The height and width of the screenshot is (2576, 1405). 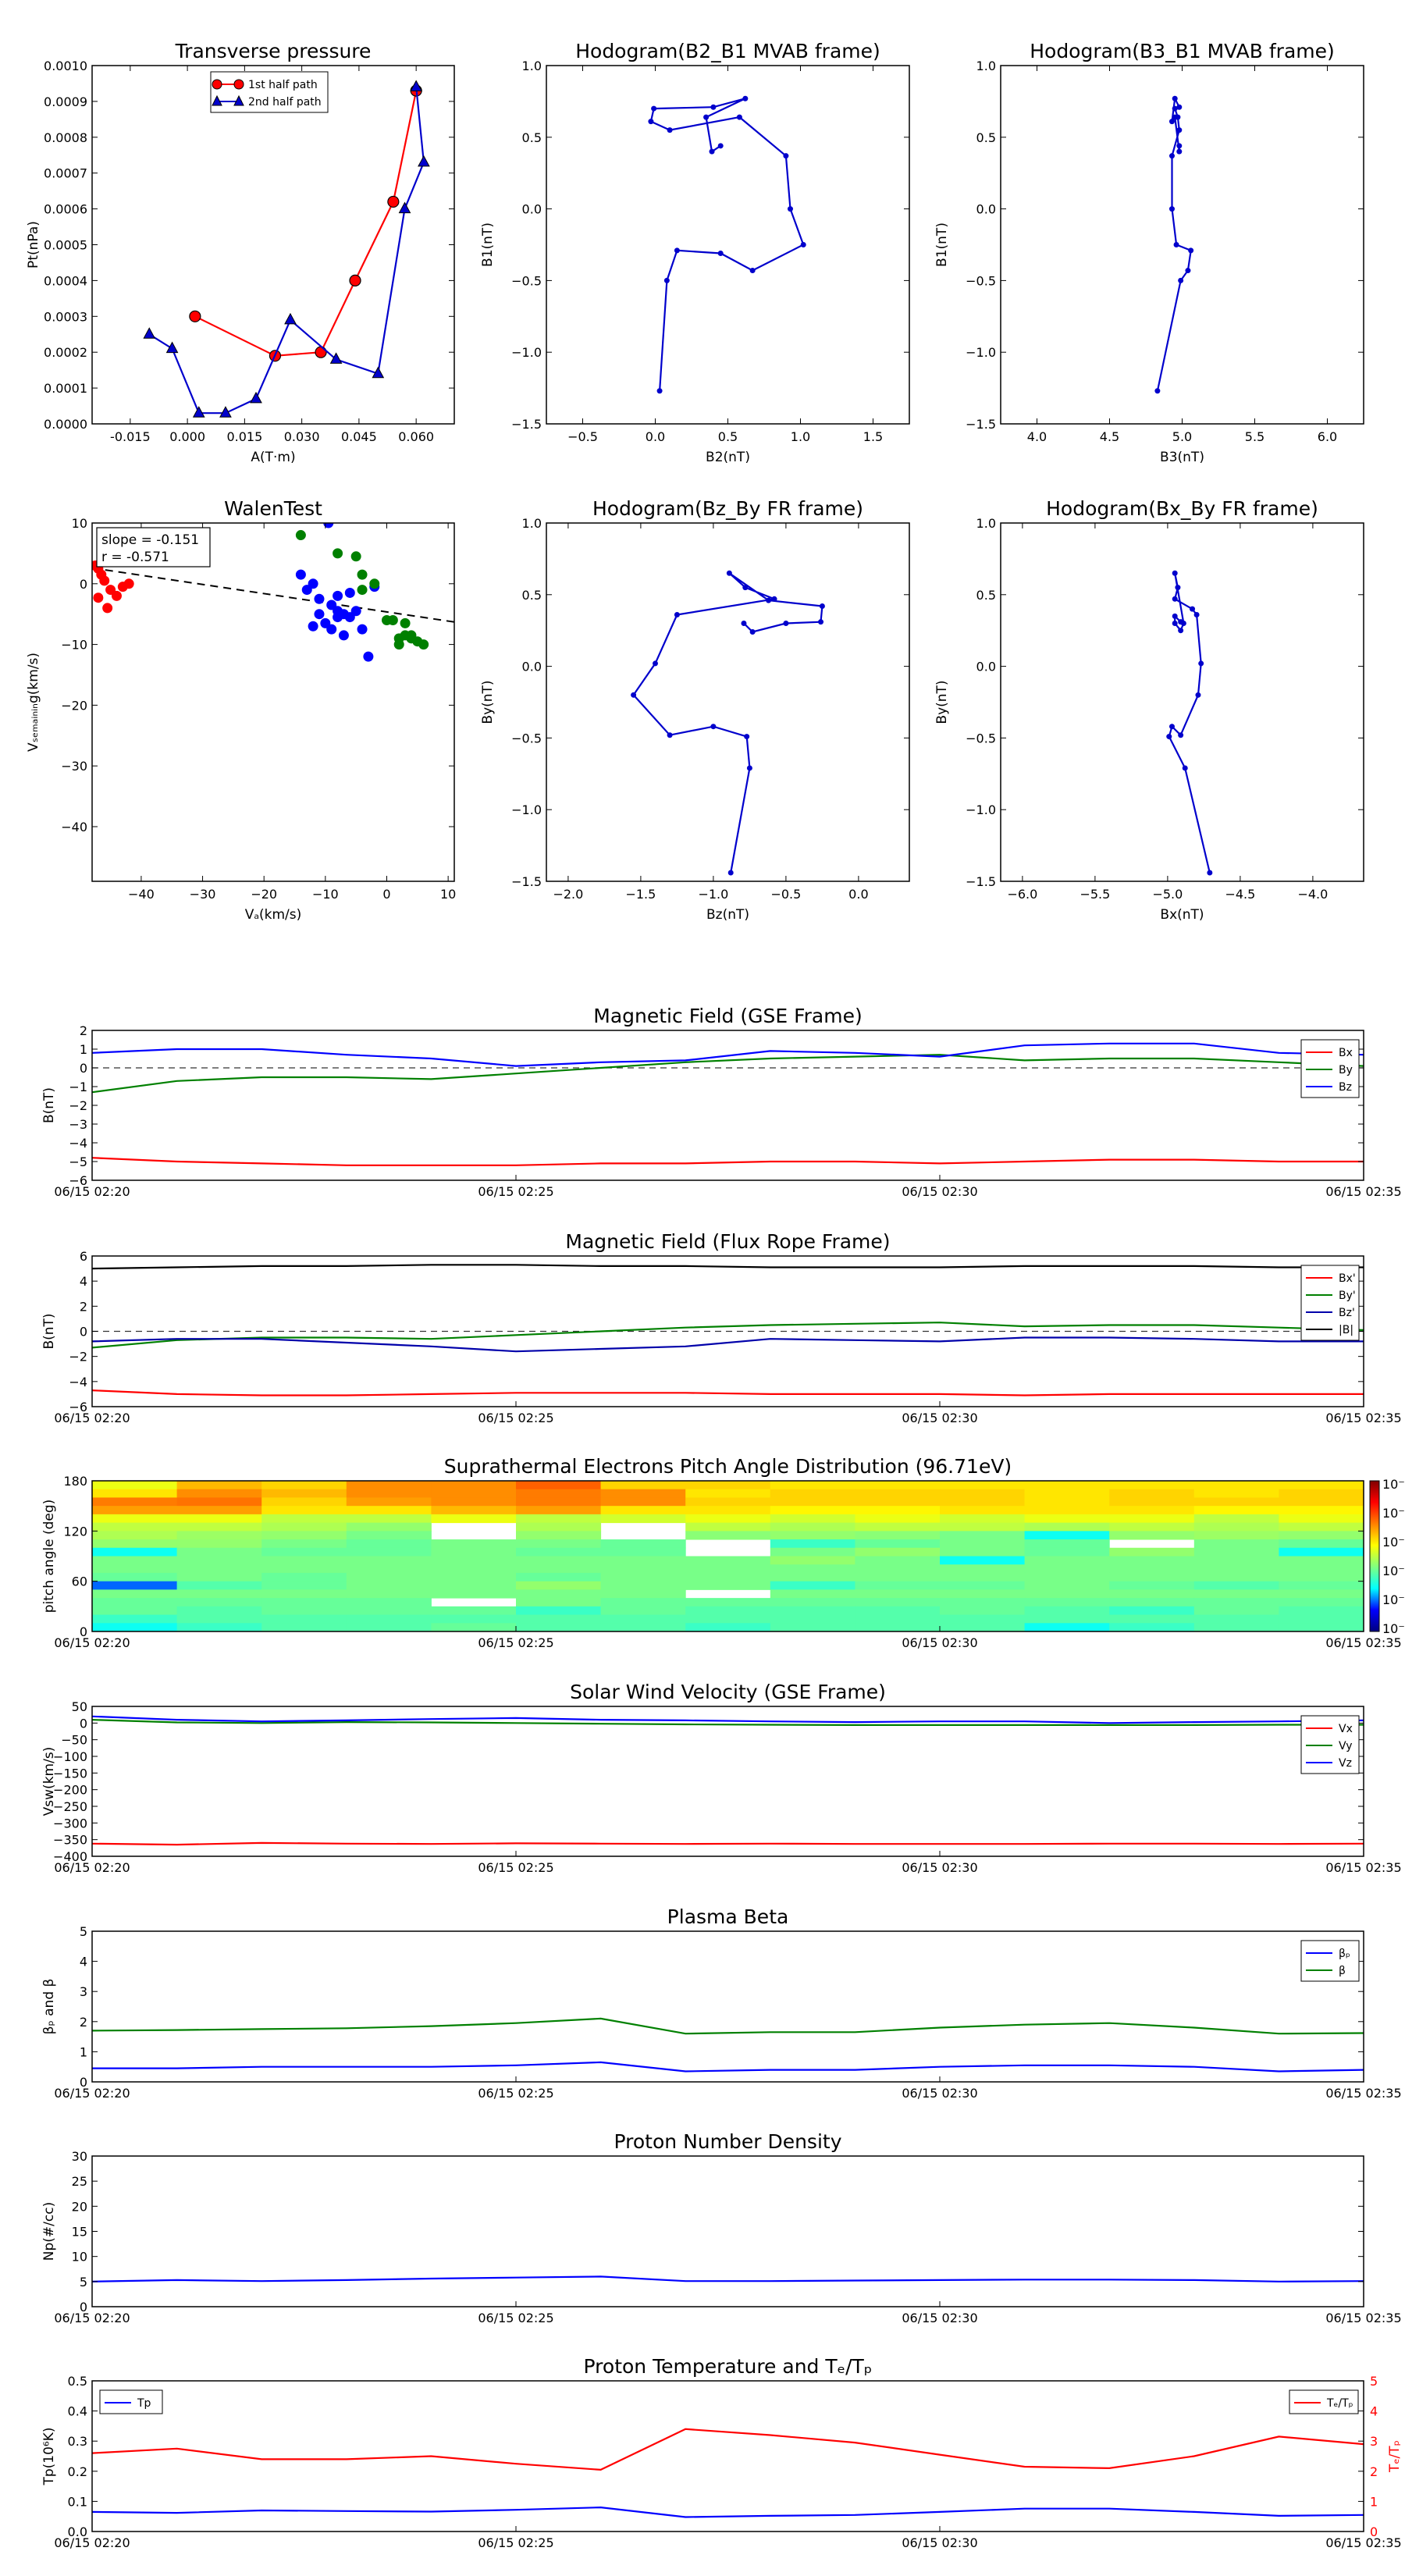 I want to click on x-tick-label: −1.5, so click(x=641, y=894).